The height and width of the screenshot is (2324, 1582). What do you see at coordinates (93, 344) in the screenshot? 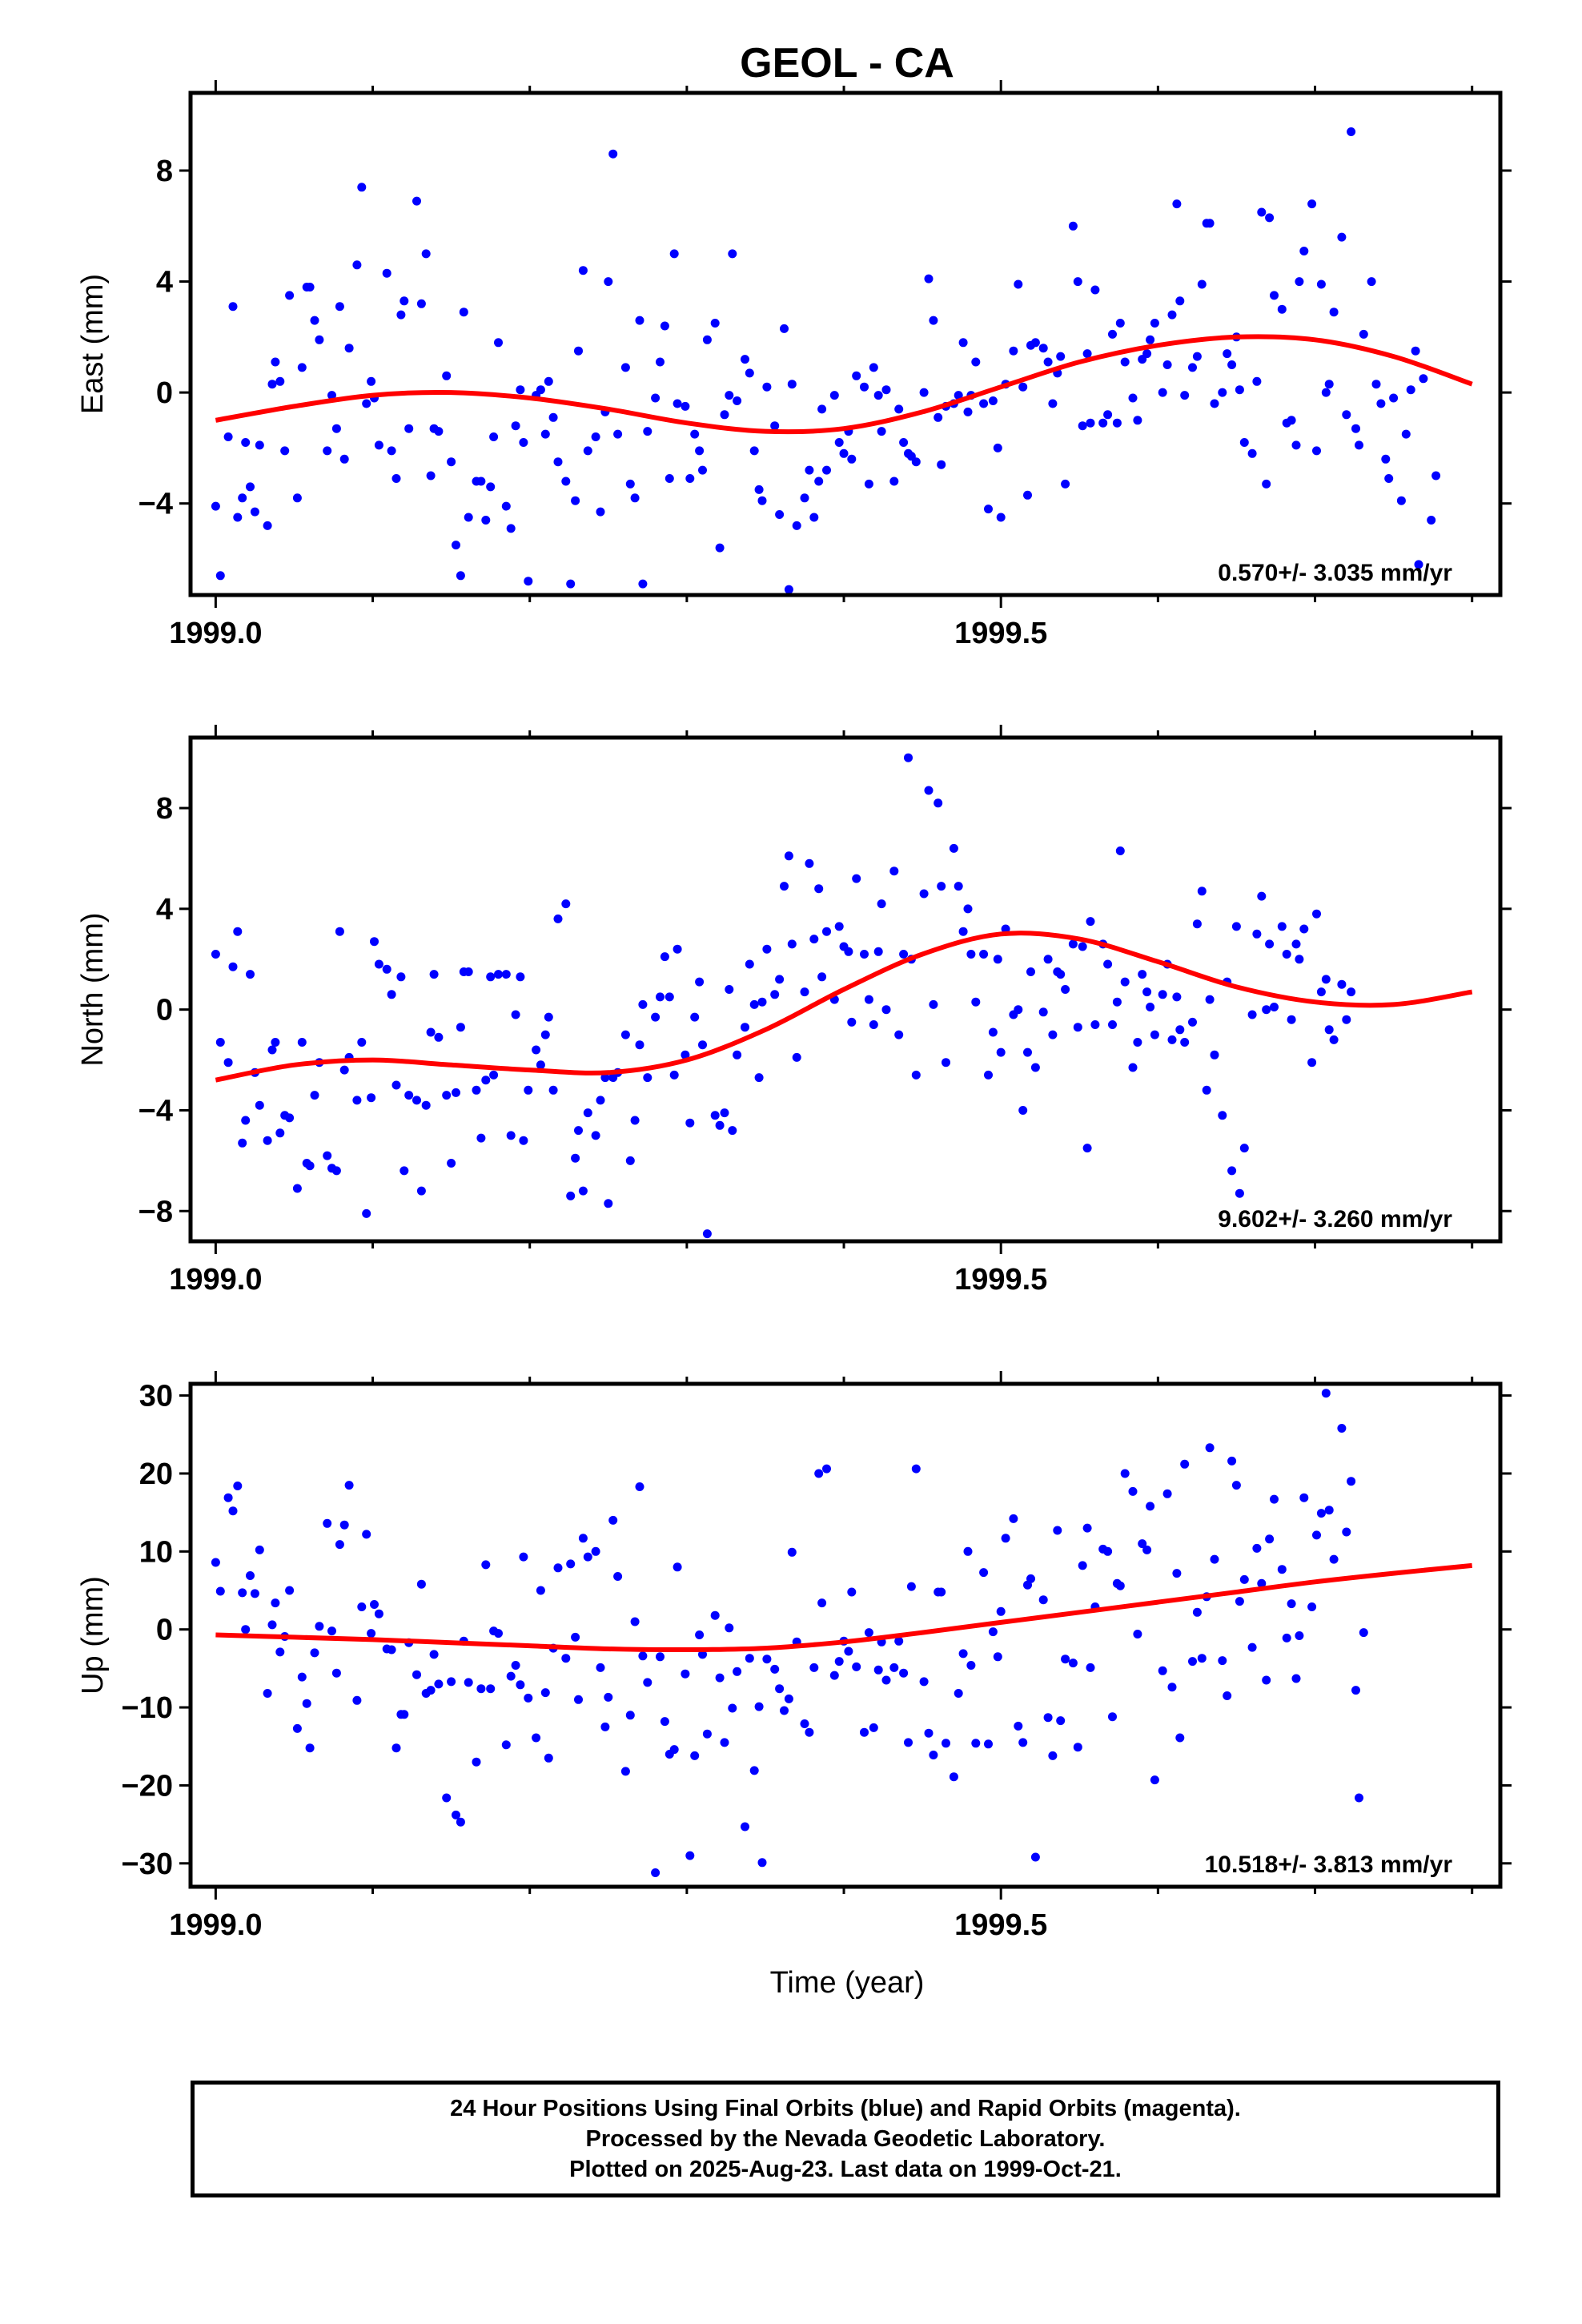
I see `east-y-axis-label: East (mm)` at bounding box center [93, 344].